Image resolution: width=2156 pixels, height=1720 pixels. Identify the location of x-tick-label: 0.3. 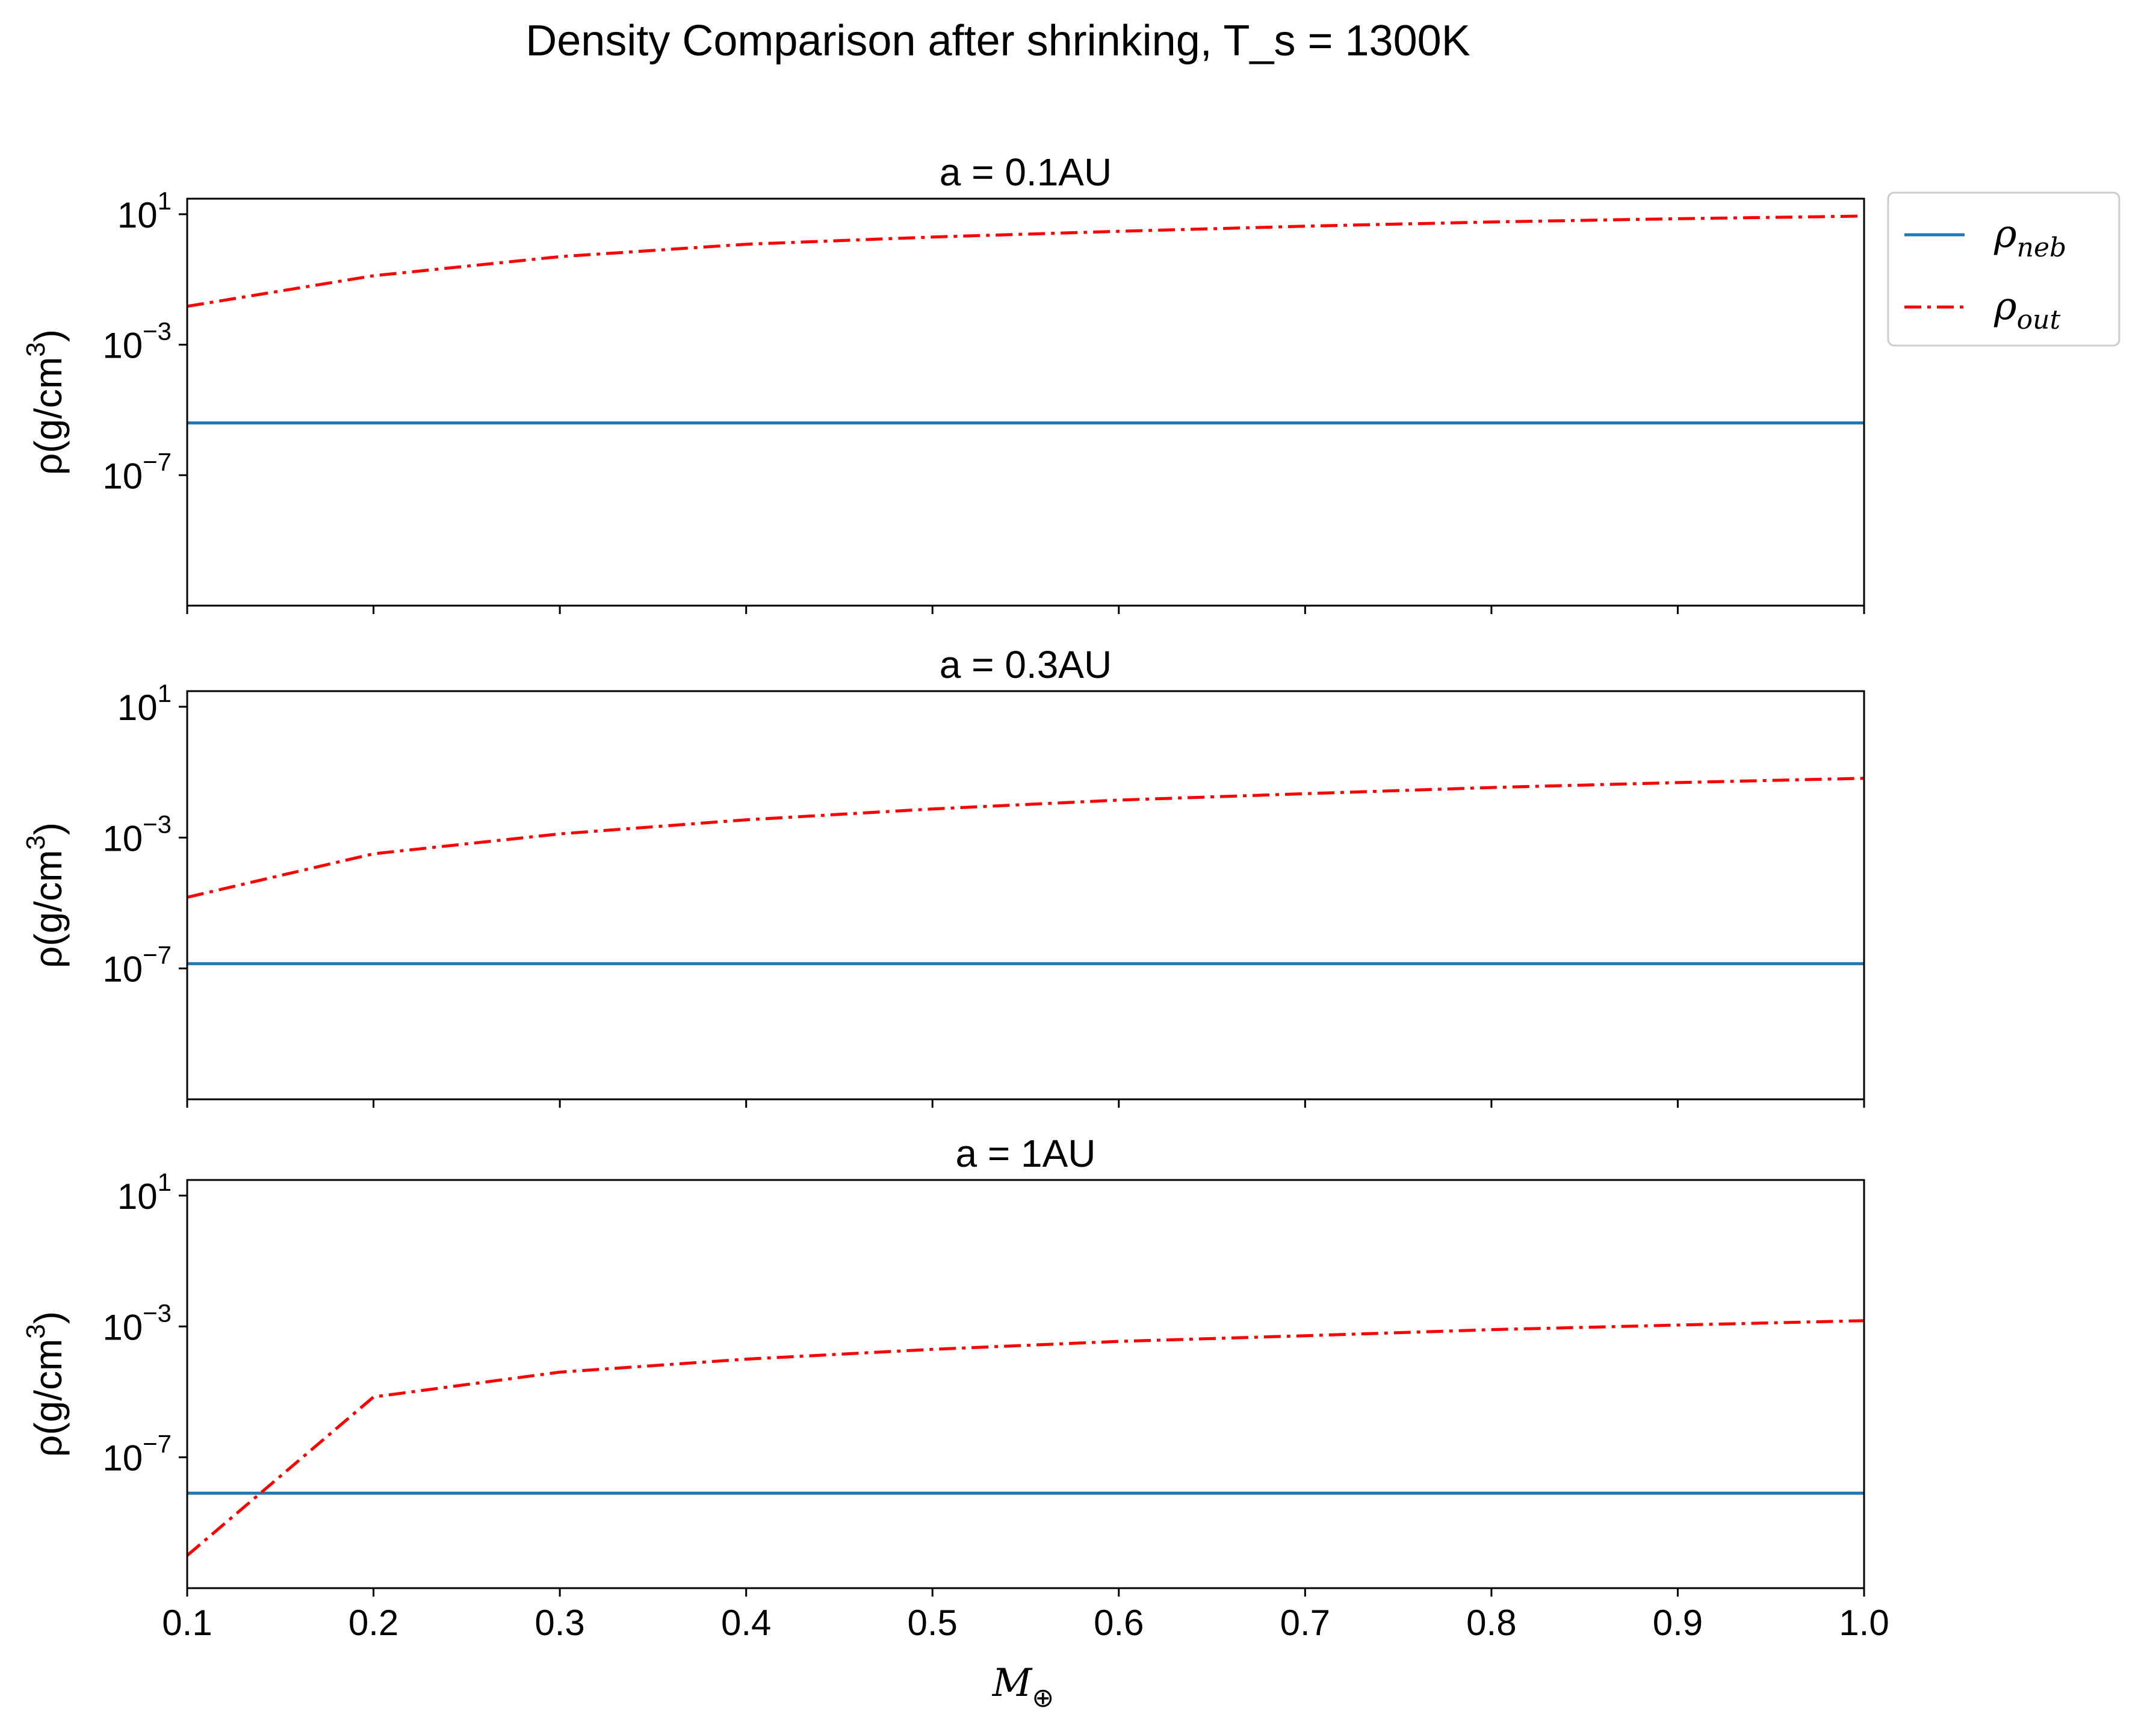
(559, 1623).